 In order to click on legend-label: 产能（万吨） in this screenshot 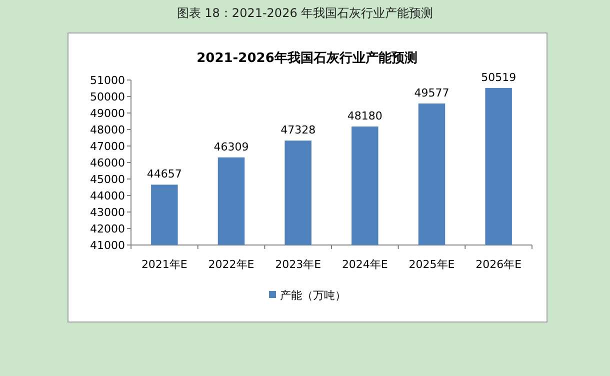, I will do `click(313, 295)`.